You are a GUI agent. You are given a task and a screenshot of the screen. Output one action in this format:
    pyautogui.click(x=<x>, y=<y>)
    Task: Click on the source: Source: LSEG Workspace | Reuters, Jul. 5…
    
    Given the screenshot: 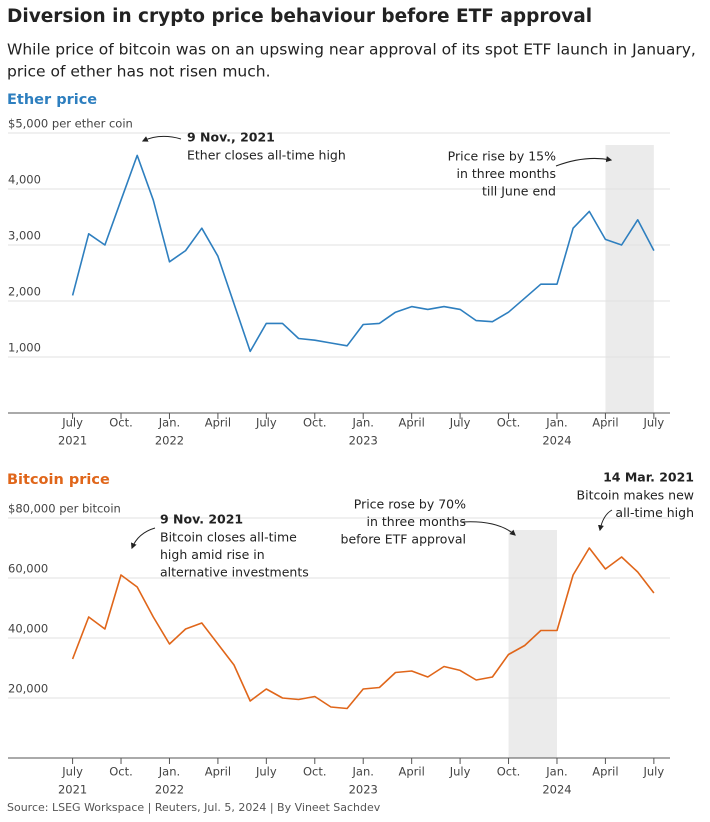 What is the action you would take?
    pyautogui.click(x=194, y=807)
    